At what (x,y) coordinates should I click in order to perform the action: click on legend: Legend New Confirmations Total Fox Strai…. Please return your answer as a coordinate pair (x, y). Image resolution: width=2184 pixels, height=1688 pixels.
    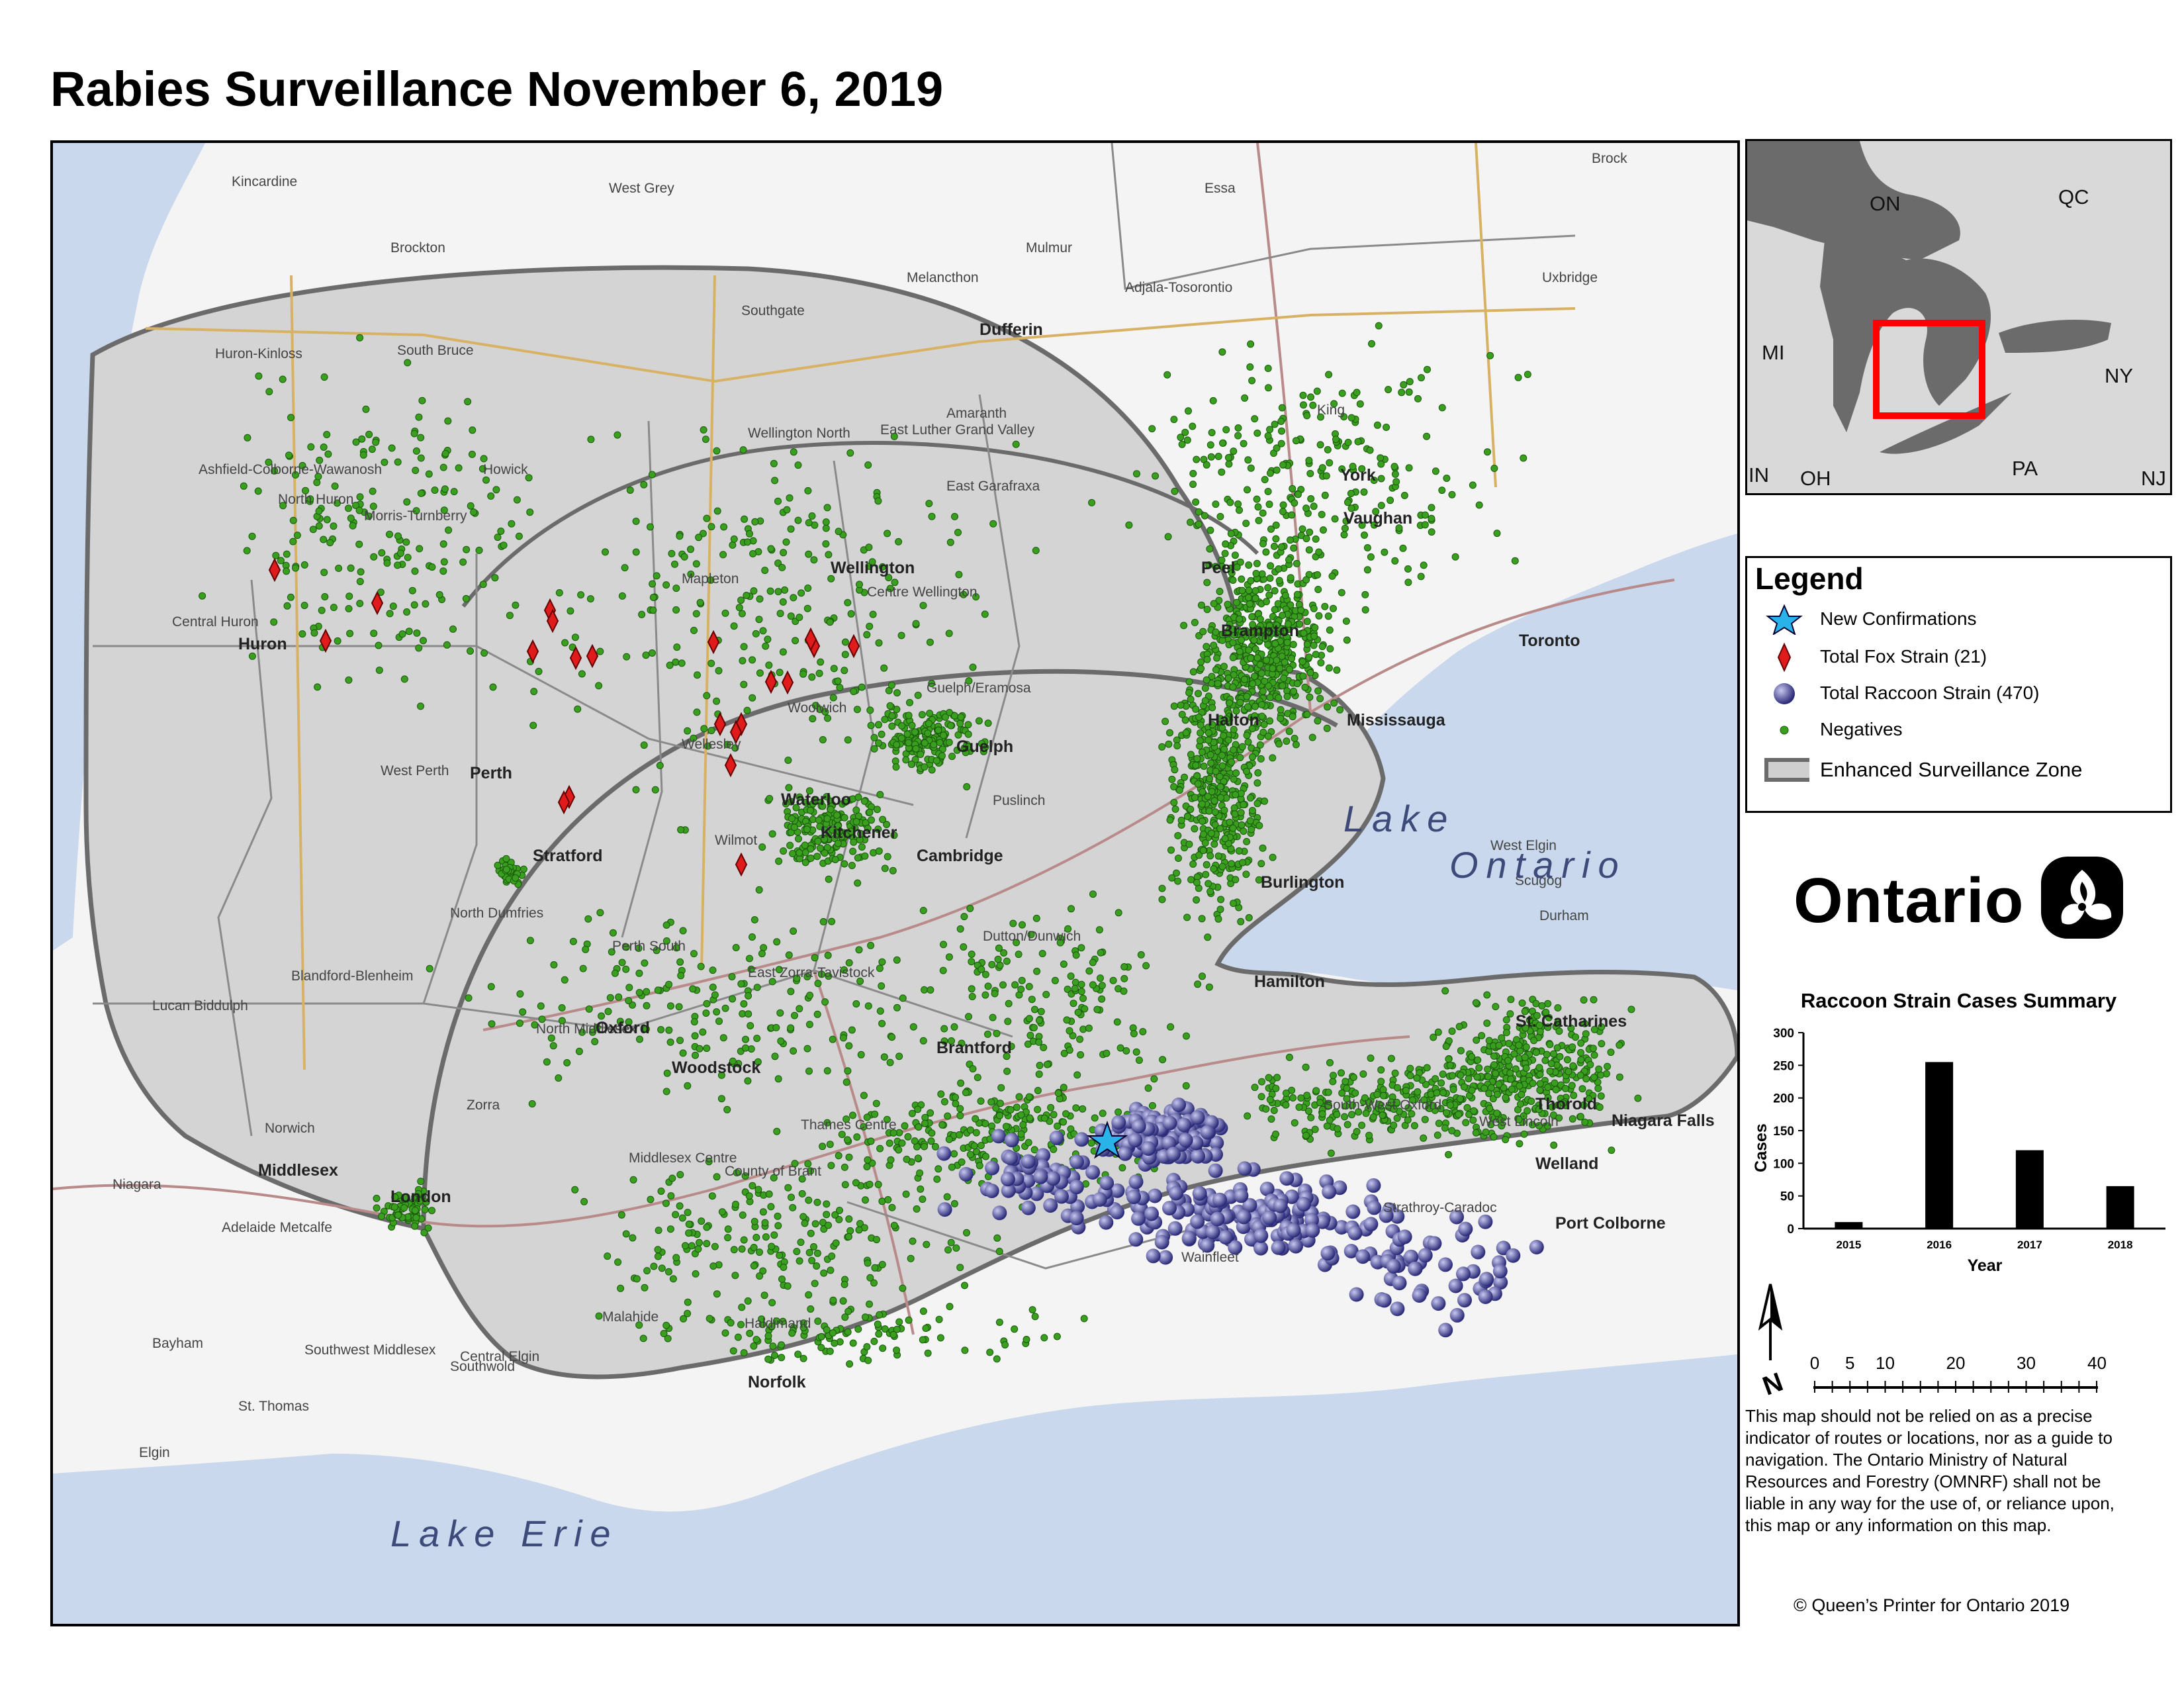
    Looking at the image, I should click on (1959, 684).